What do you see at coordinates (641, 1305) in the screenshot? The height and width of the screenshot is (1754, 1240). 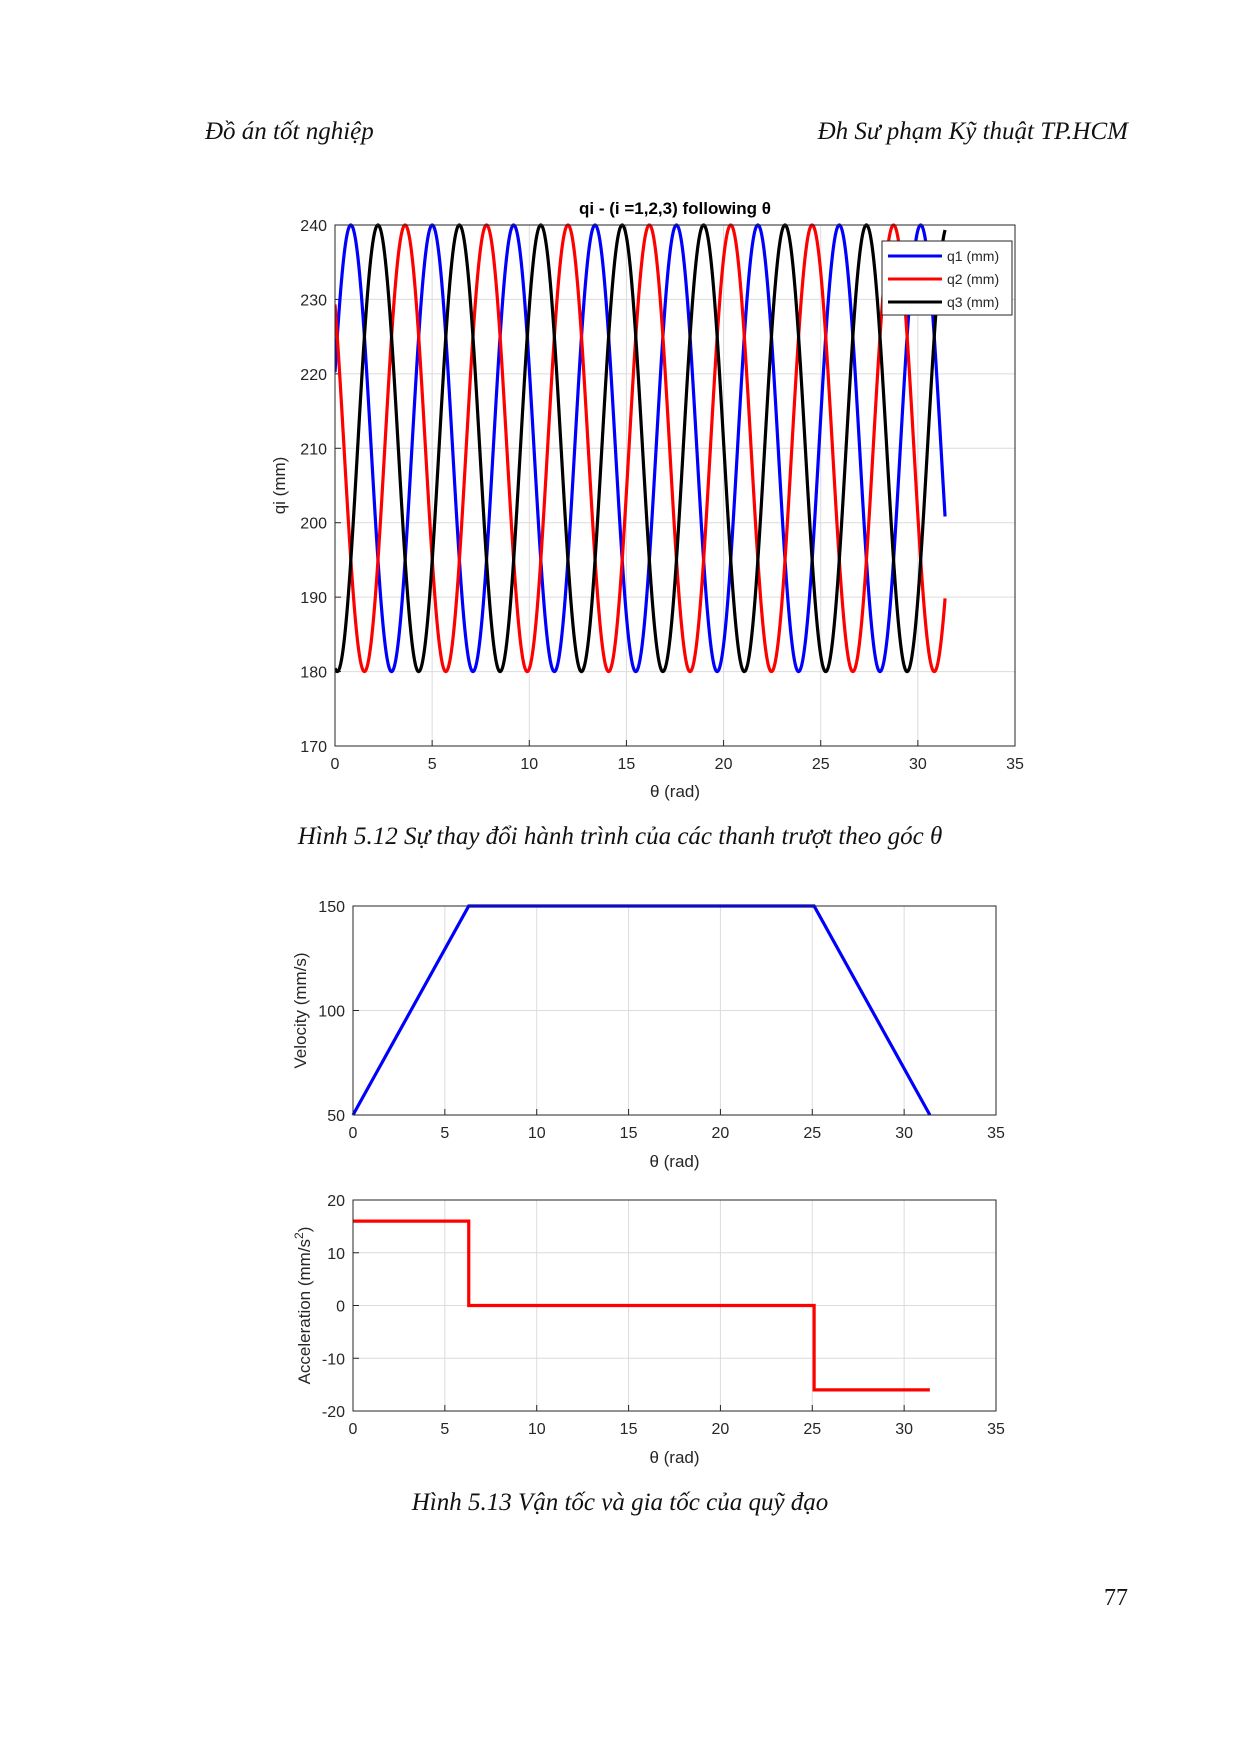 I see `series-line-acceleration` at bounding box center [641, 1305].